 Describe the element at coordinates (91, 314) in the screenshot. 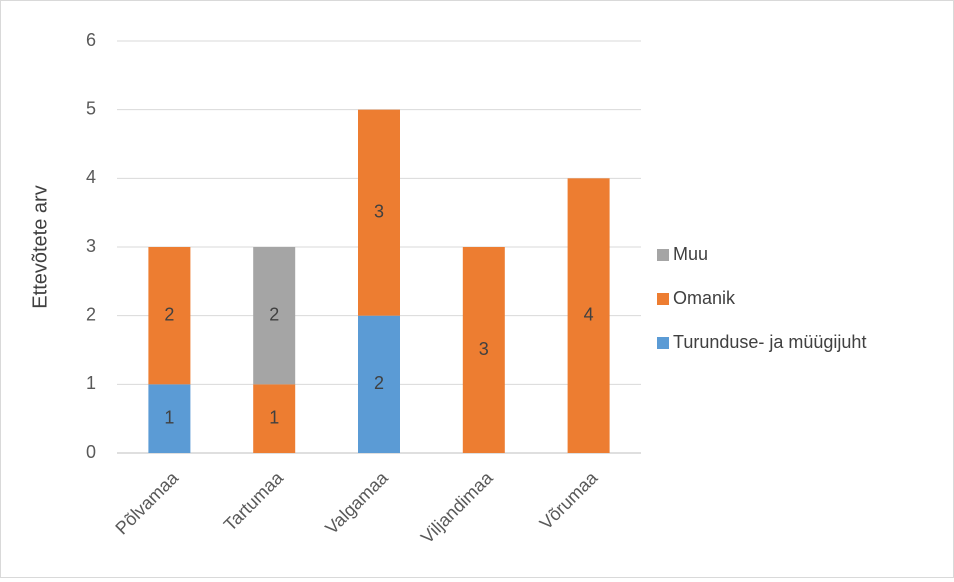

I see `y-tick-label: 2` at that location.